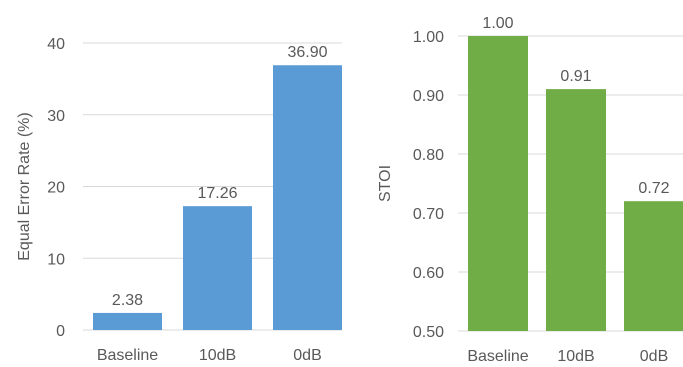  What do you see at coordinates (307, 52) in the screenshot?
I see `data-label: 36.90` at bounding box center [307, 52].